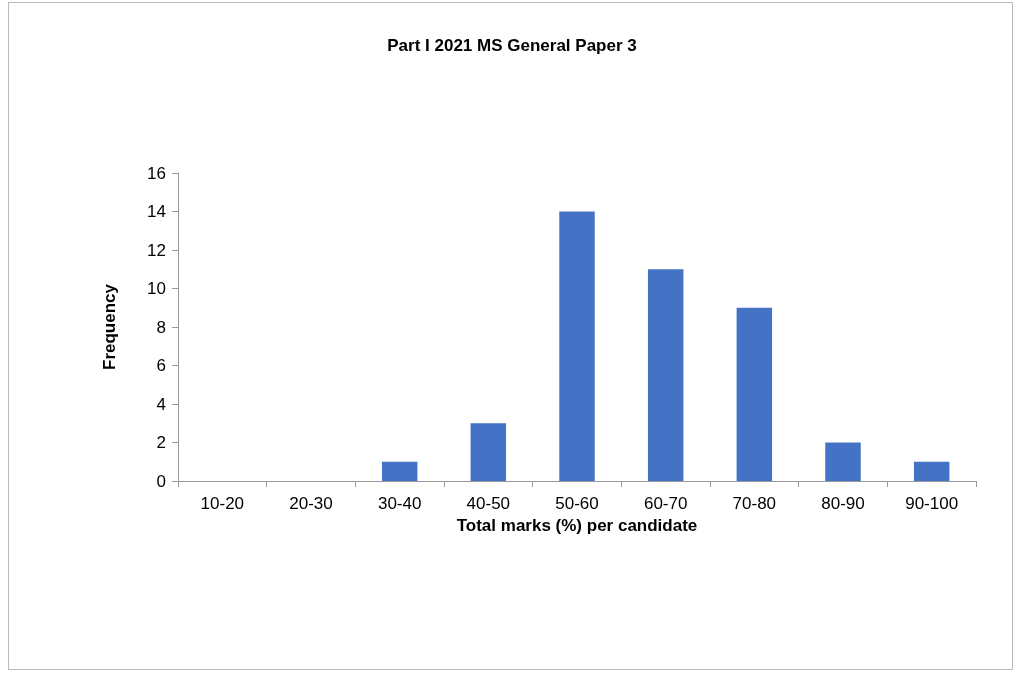 Image resolution: width=1024 pixels, height=676 pixels. What do you see at coordinates (161, 327) in the screenshot?
I see `y-tick-label: 8` at bounding box center [161, 327].